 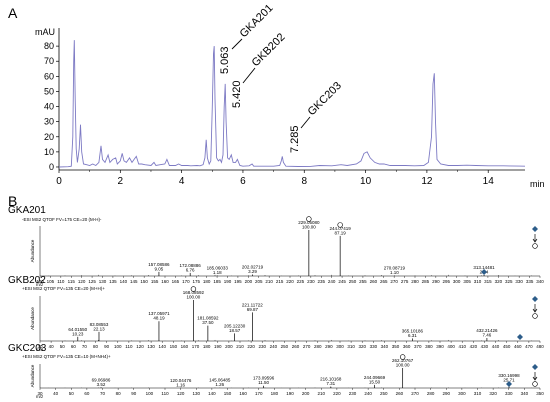 What do you see at coordinates (353, 281) in the screenshot?
I see `x-tick-label: 250` at bounding box center [353, 281].